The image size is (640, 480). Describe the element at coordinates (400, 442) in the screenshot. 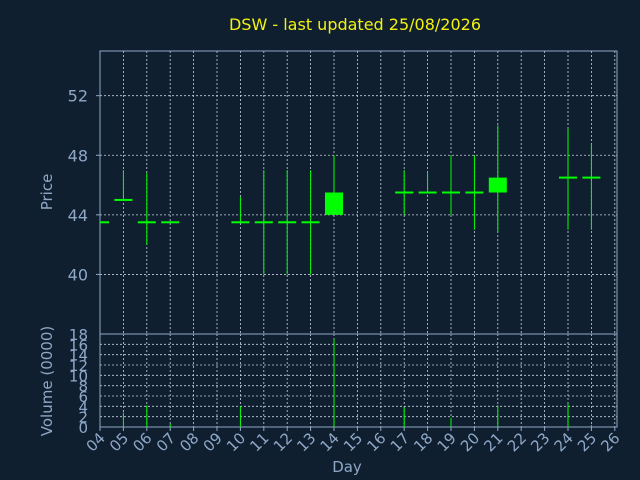

I see `x-tick-label: 17` at that location.